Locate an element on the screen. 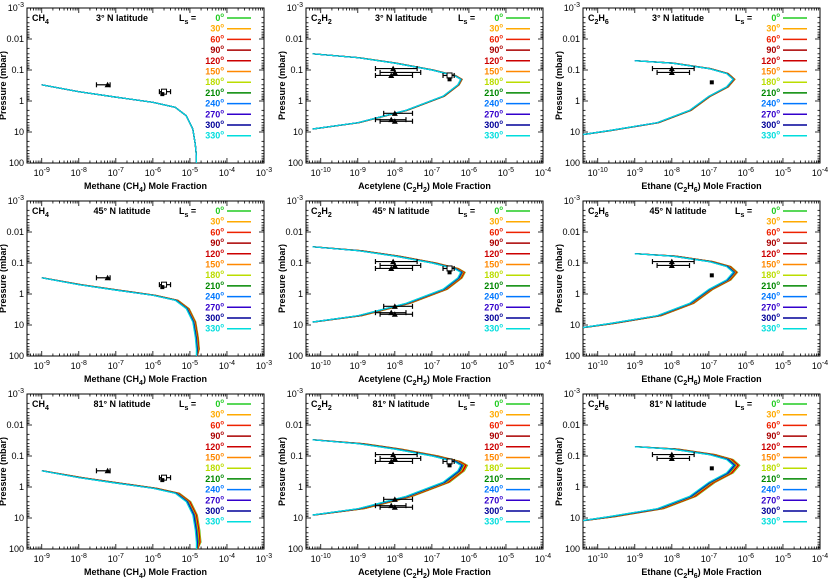 This screenshot has width=831, height=582. legend-label-value: 120 is located at coordinates (212, 61).